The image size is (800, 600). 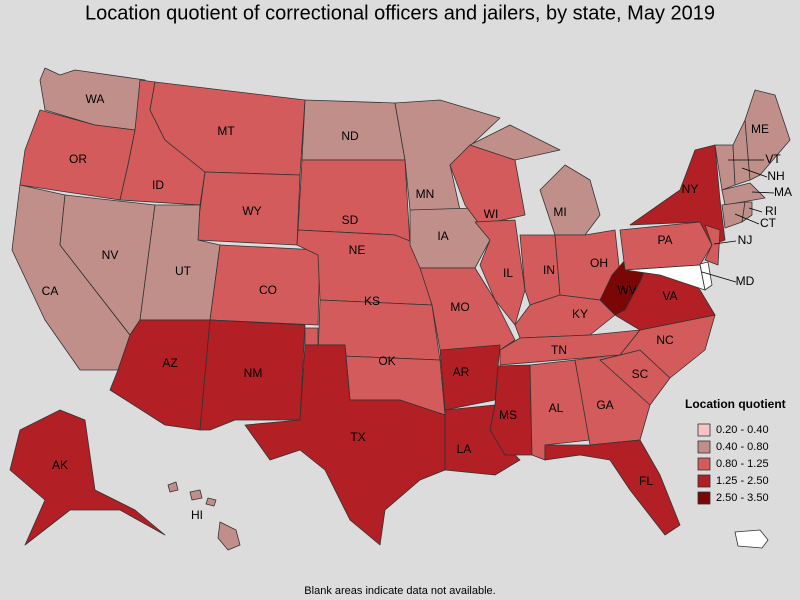 I want to click on state-label: ID, so click(x=158, y=185).